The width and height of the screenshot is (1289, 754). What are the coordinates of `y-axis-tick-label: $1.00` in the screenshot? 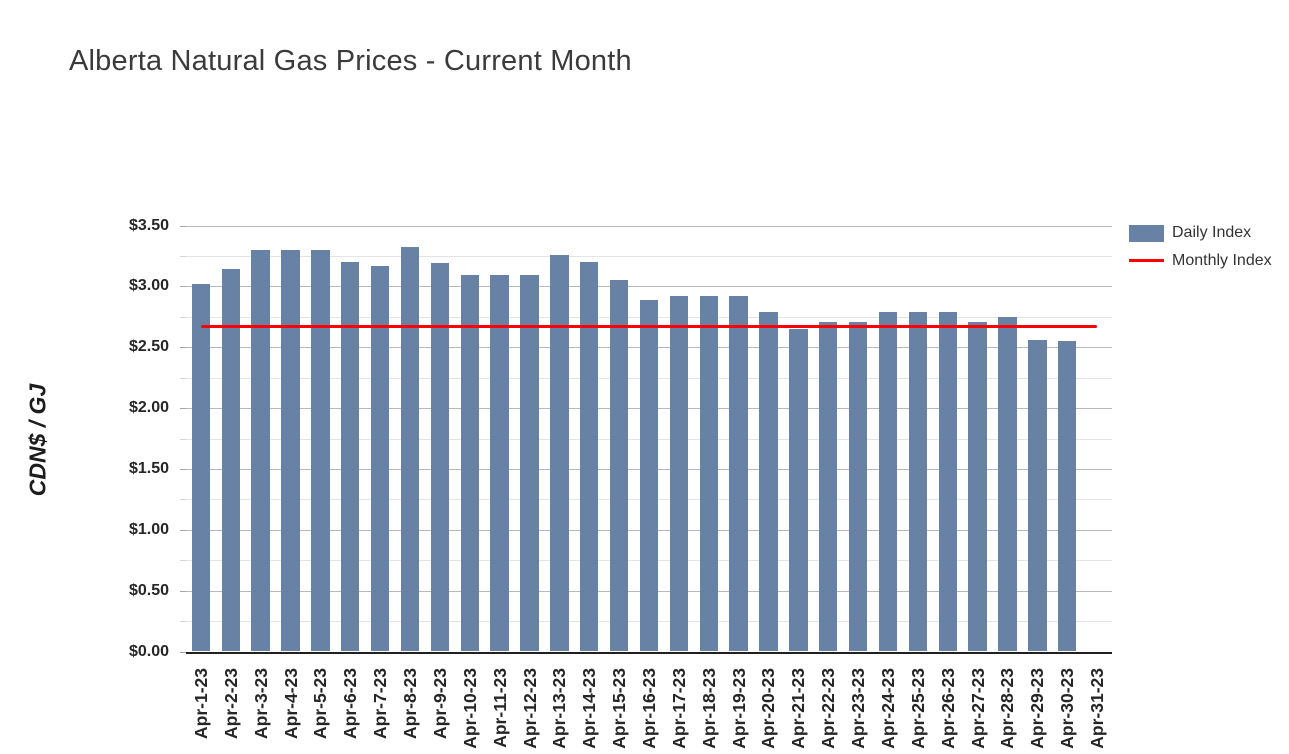 It's located at (148, 529).